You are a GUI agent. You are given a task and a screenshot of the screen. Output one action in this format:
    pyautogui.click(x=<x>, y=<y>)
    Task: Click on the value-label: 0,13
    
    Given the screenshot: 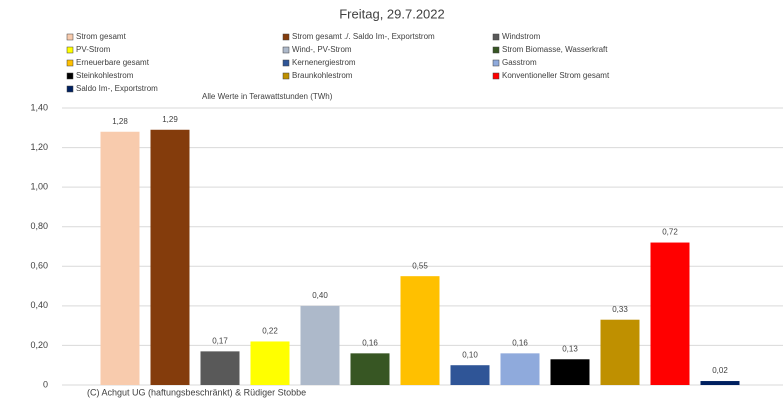 What is the action you would take?
    pyautogui.click(x=570, y=348)
    